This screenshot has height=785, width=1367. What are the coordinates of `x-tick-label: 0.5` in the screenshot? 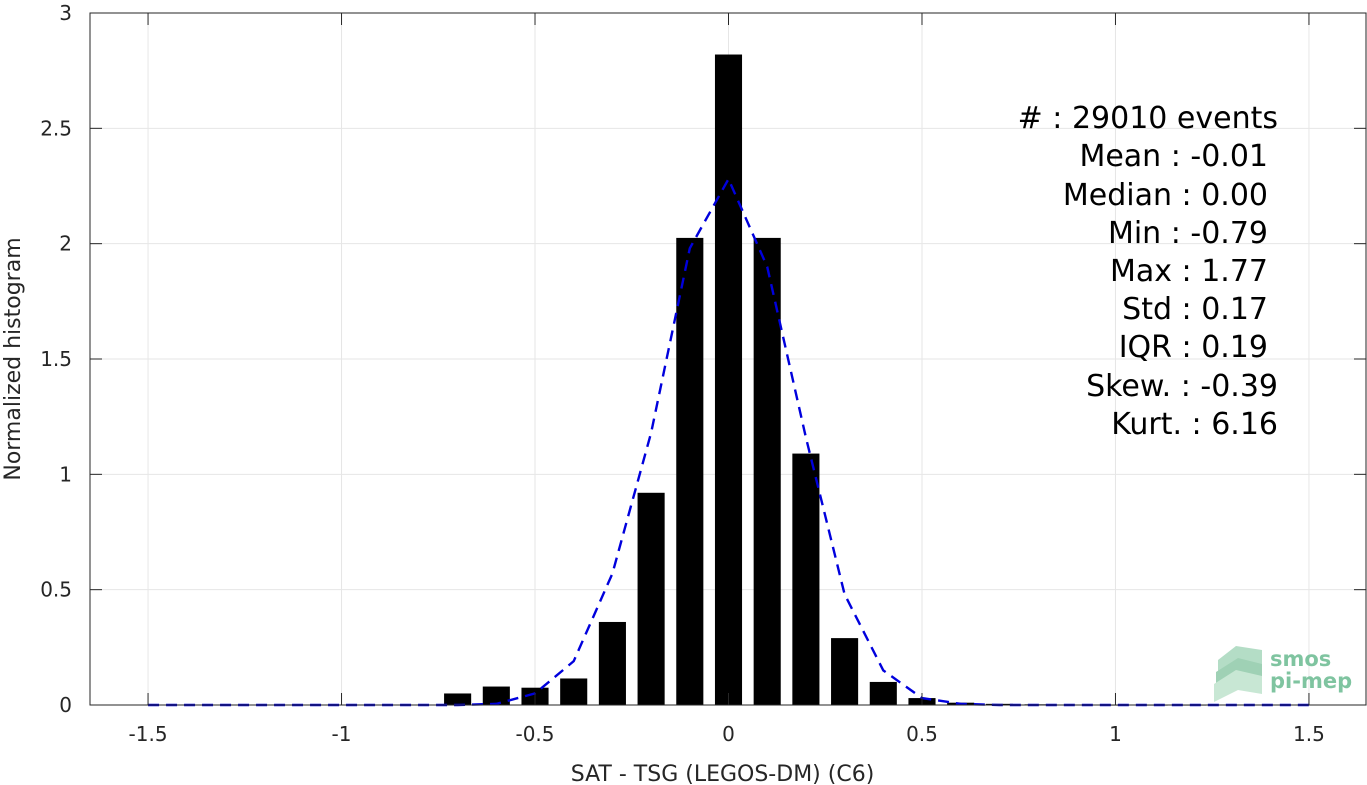 It's located at (922, 734).